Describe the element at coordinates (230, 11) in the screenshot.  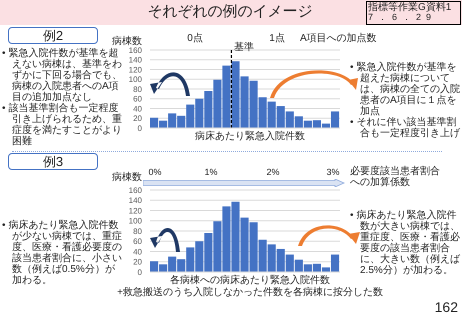
I see `text: それぞれの例のイメージ` at that location.